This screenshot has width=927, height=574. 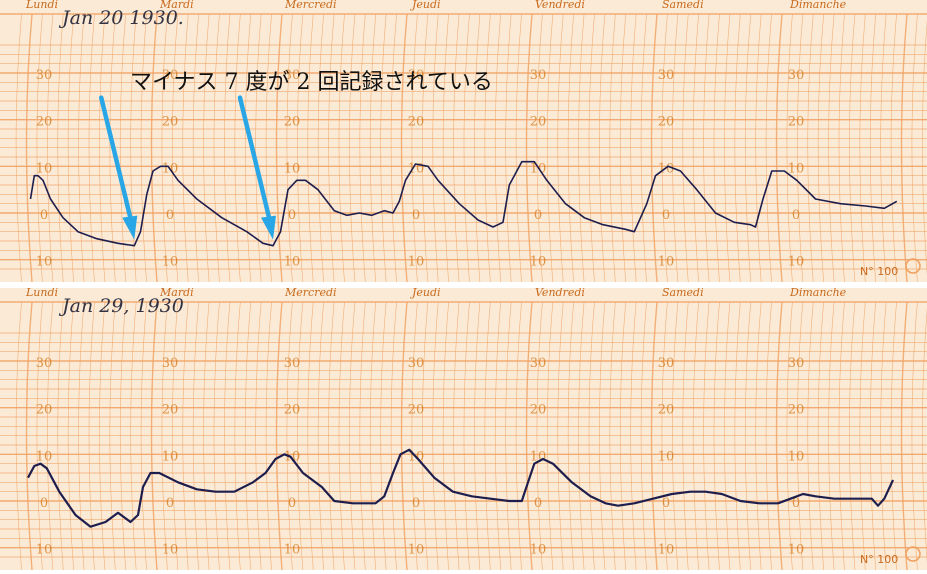 I want to click on handwritten-date: Jan 20 1930., so click(x=121, y=18).